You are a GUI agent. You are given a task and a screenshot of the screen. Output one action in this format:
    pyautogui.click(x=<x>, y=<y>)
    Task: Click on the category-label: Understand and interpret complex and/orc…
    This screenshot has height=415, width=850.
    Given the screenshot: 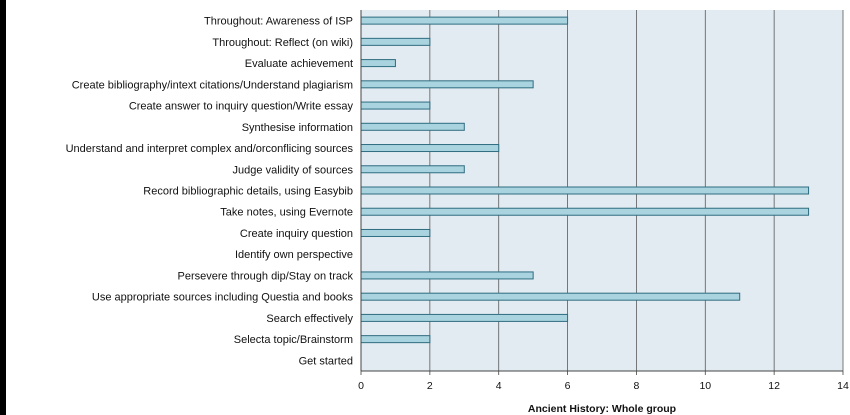 What is the action you would take?
    pyautogui.click(x=210, y=149)
    